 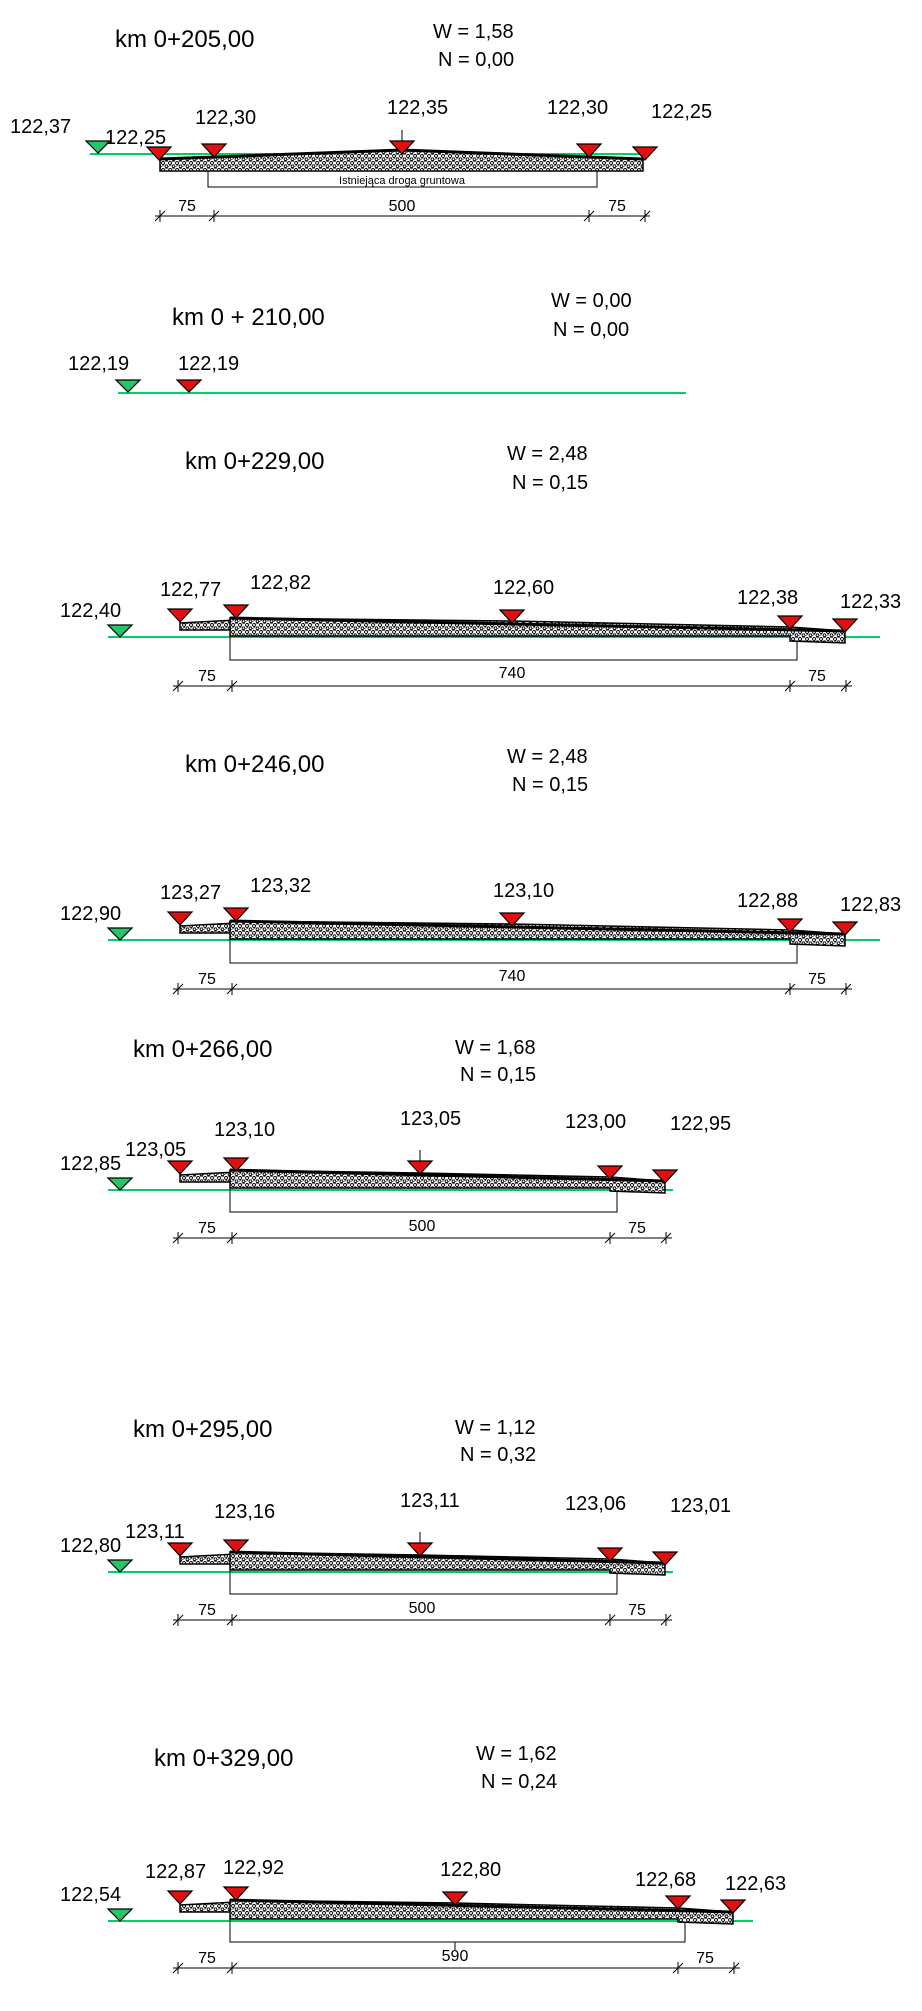 What do you see at coordinates (476, 60) in the screenshot?
I see `section-n-value: N = 0,00` at bounding box center [476, 60].